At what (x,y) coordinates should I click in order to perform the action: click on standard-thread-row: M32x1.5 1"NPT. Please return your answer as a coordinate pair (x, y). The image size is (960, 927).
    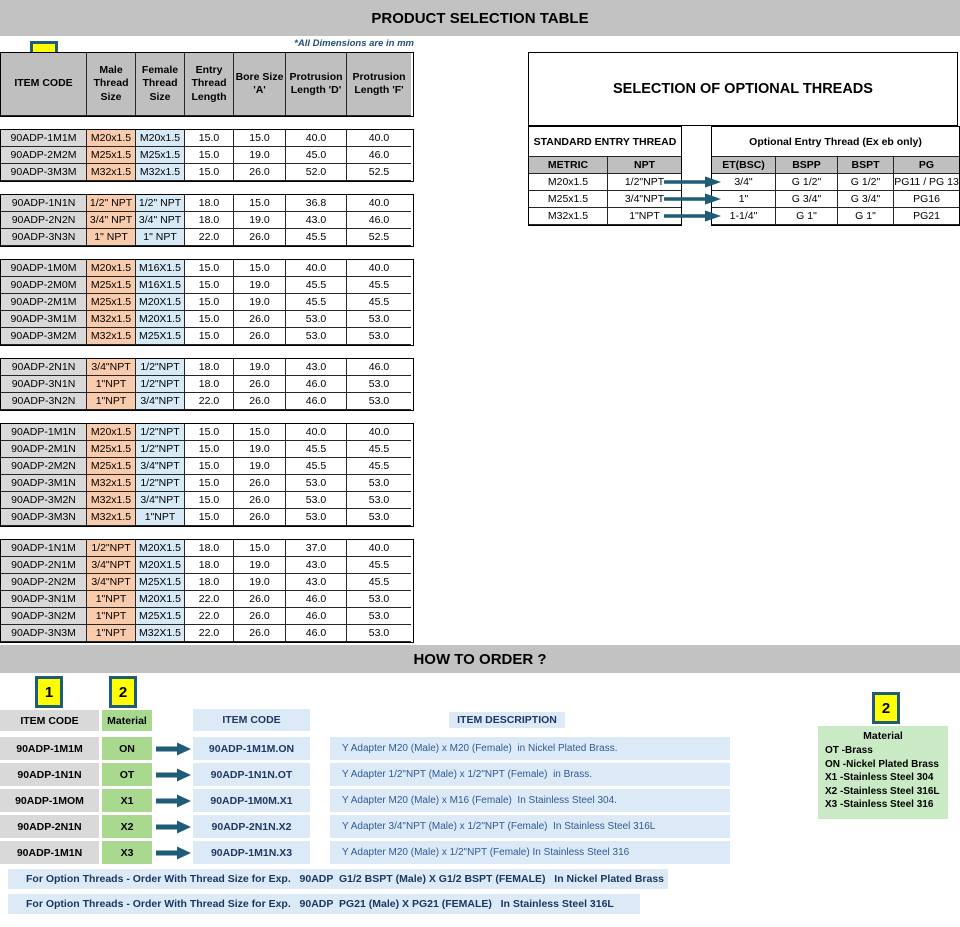
    Looking at the image, I should click on (605, 216).